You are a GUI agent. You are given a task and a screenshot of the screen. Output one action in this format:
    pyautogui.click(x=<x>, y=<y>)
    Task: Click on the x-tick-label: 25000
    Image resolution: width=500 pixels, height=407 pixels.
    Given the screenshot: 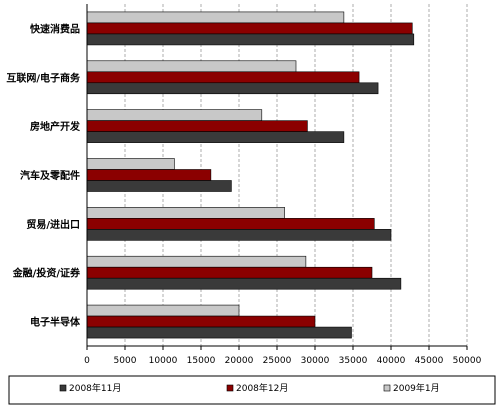 What is the action you would take?
    pyautogui.click(x=277, y=361)
    